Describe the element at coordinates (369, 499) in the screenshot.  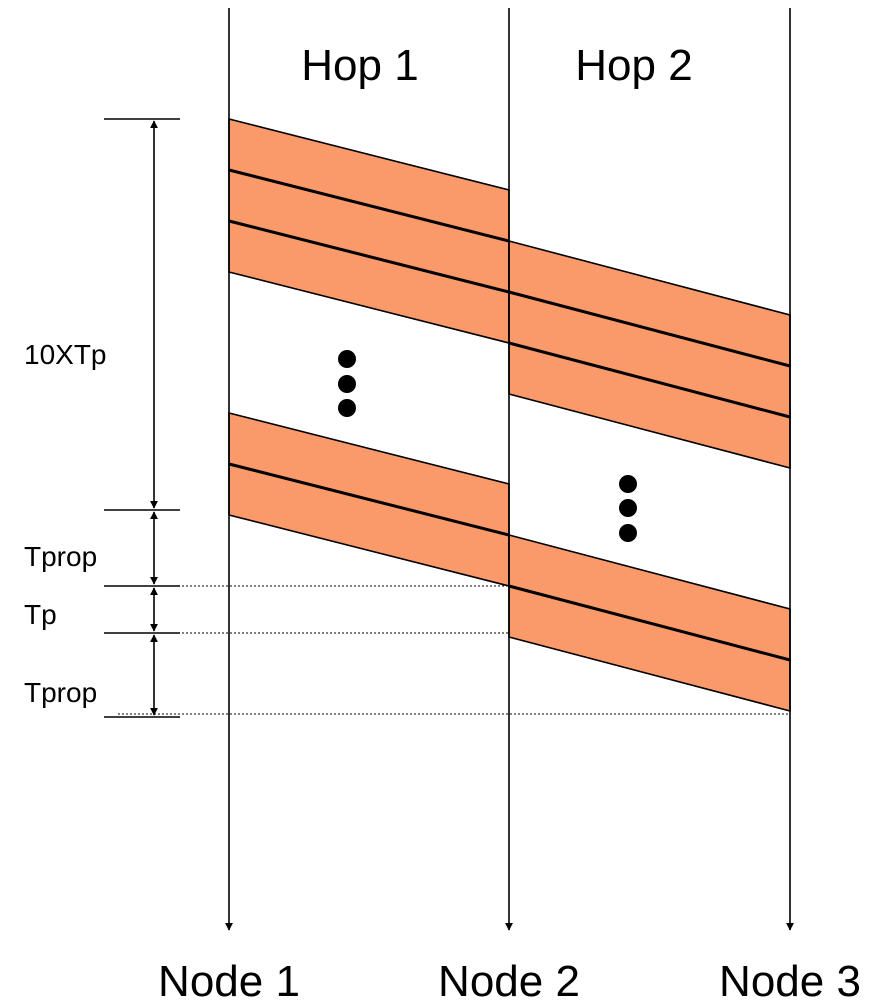
I see `hop1-packets-bottom` at that location.